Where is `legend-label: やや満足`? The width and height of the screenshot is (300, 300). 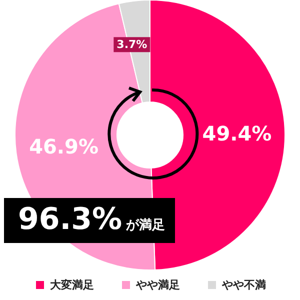 legend-label: やや満足 is located at coordinates (157, 285).